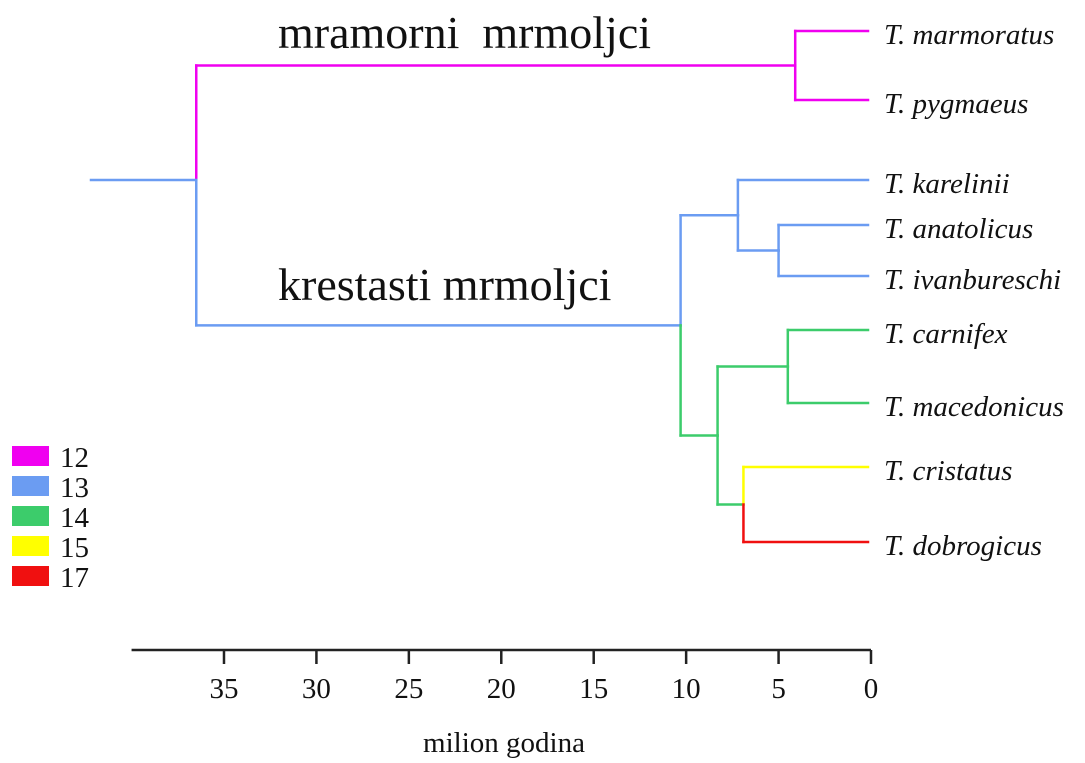  What do you see at coordinates (75, 518) in the screenshot?
I see `legend-label: 14` at bounding box center [75, 518].